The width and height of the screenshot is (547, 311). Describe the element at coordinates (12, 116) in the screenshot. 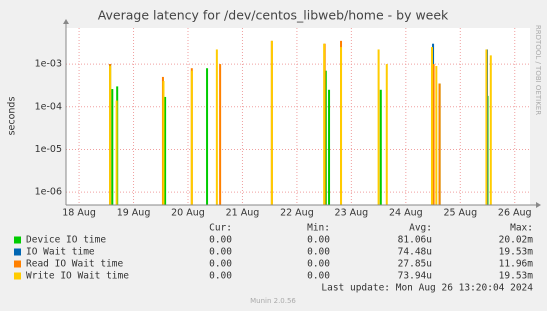

I see `y-axis-label: seconds` at that location.